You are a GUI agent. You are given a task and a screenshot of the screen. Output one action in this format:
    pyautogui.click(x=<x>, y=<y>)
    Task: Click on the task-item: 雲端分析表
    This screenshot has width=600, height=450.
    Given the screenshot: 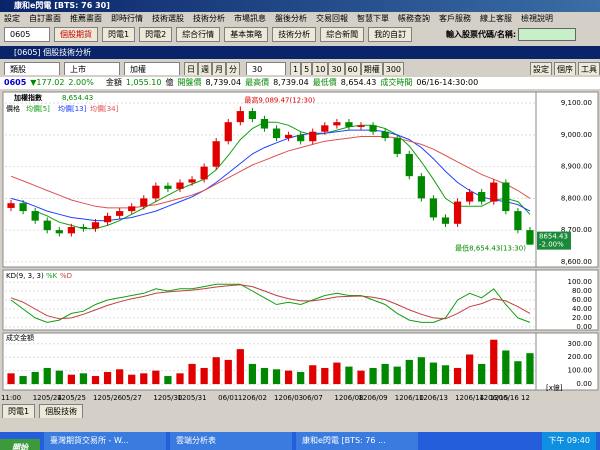 What is the action you would take?
    pyautogui.click(x=231, y=441)
    